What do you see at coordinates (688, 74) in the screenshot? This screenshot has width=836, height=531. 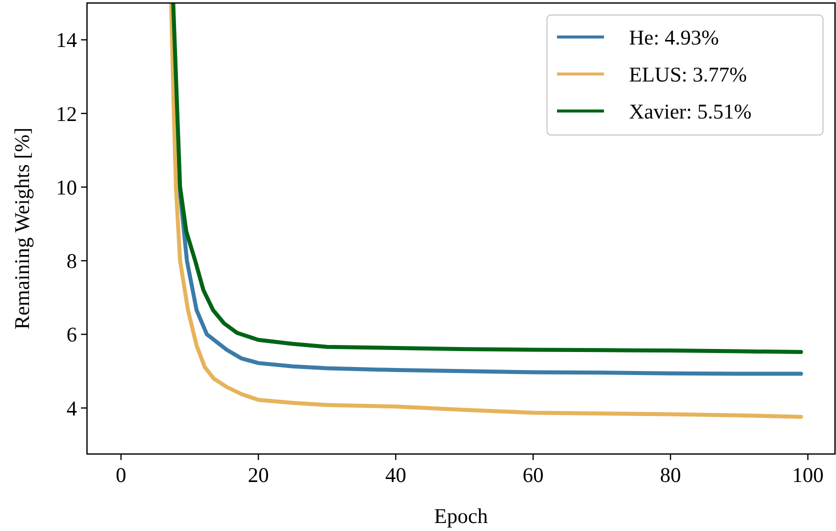 I see `legend-label: ELUS: 3.77%` at bounding box center [688, 74].